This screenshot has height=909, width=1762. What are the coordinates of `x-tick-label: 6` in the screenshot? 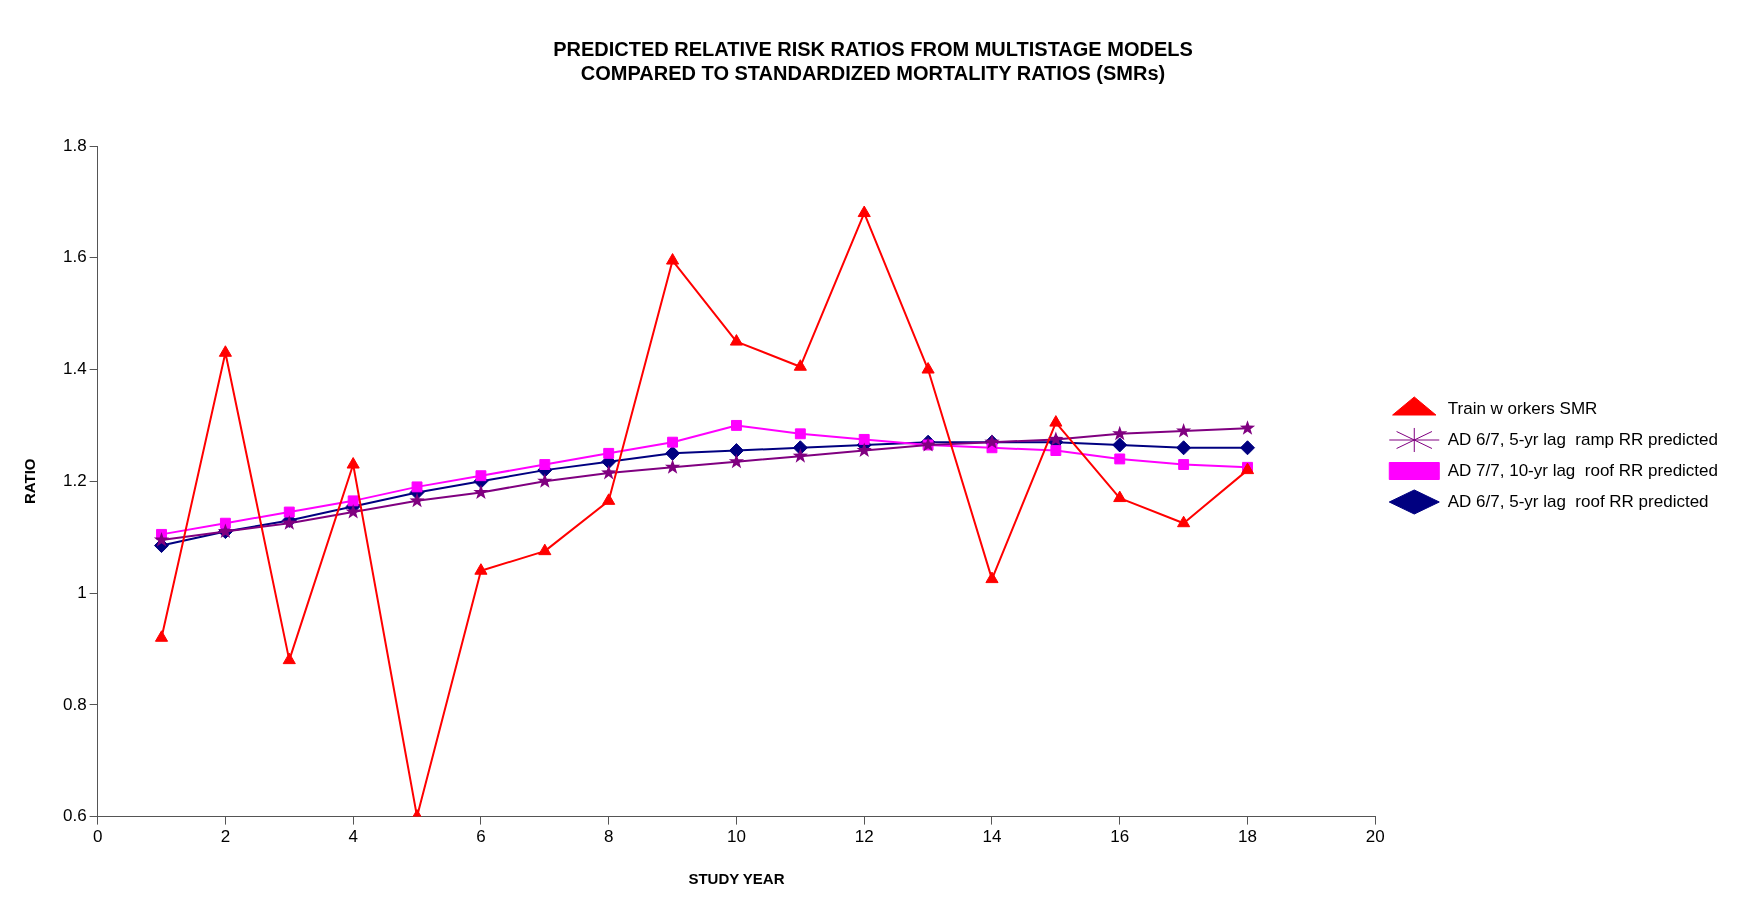 It's located at (481, 837).